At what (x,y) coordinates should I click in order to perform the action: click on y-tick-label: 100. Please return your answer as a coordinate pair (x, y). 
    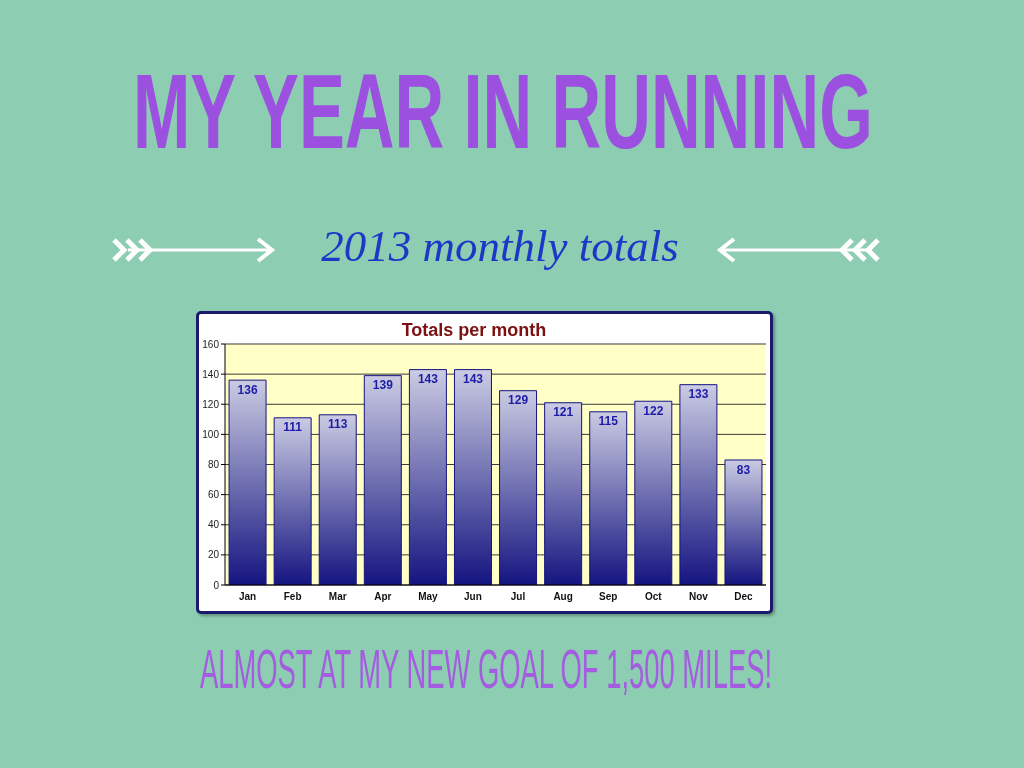
    Looking at the image, I should click on (211, 434).